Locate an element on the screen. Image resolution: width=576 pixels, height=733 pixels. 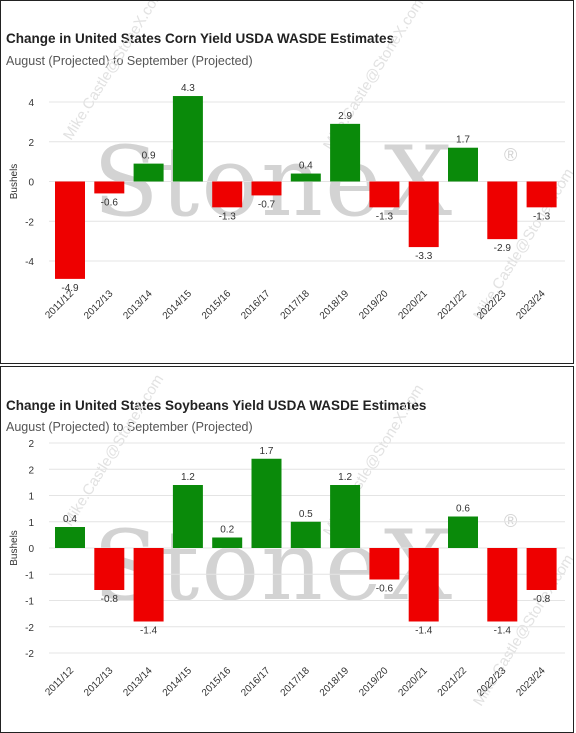
data-label: 4.3 is located at coordinates (188, 88).